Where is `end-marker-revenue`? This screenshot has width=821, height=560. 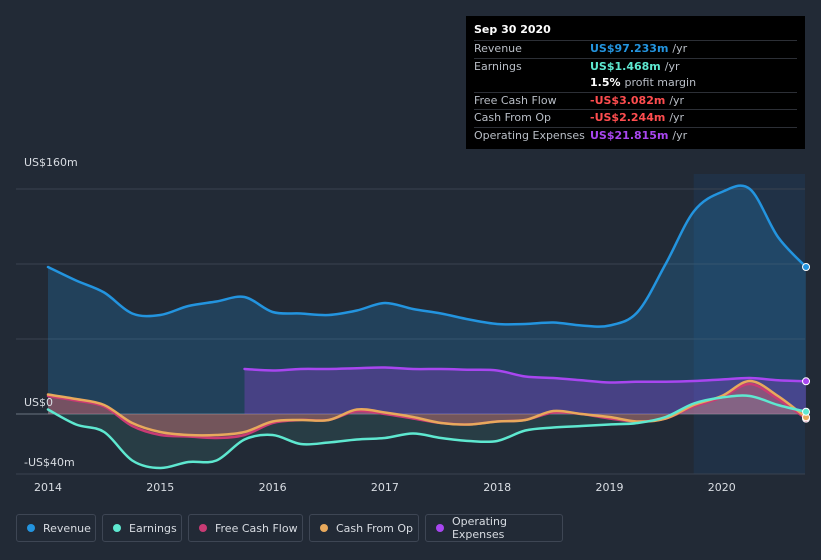 end-marker-revenue is located at coordinates (806, 267).